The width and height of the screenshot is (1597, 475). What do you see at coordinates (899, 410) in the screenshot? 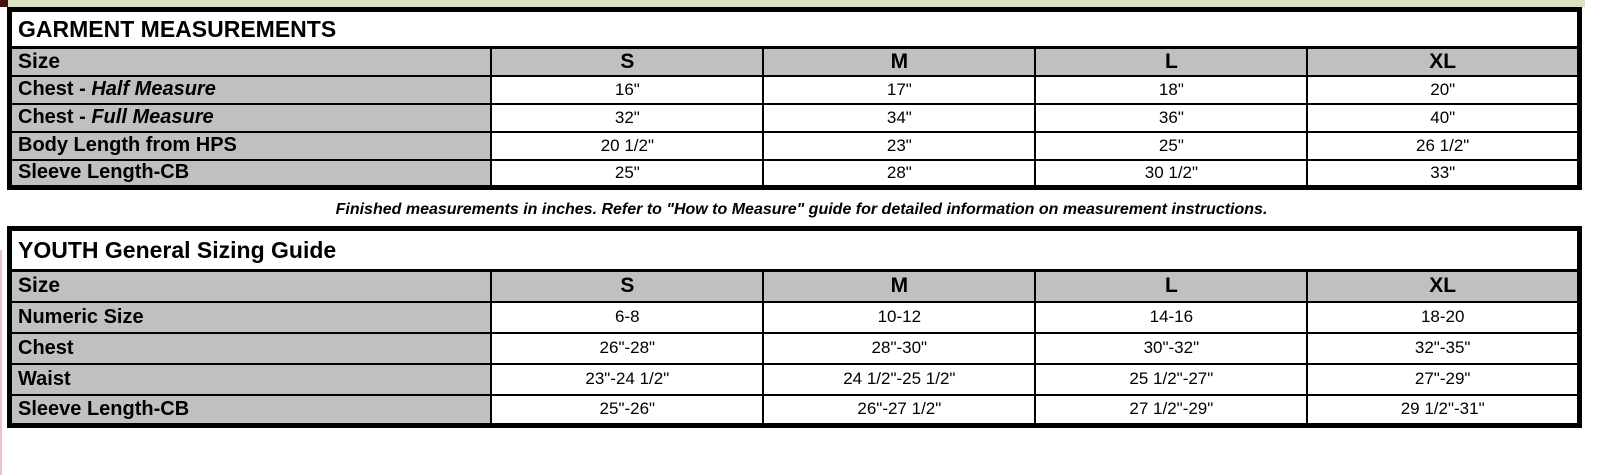
I see `measurement-value: 26"-27 1/2"` at bounding box center [899, 410].